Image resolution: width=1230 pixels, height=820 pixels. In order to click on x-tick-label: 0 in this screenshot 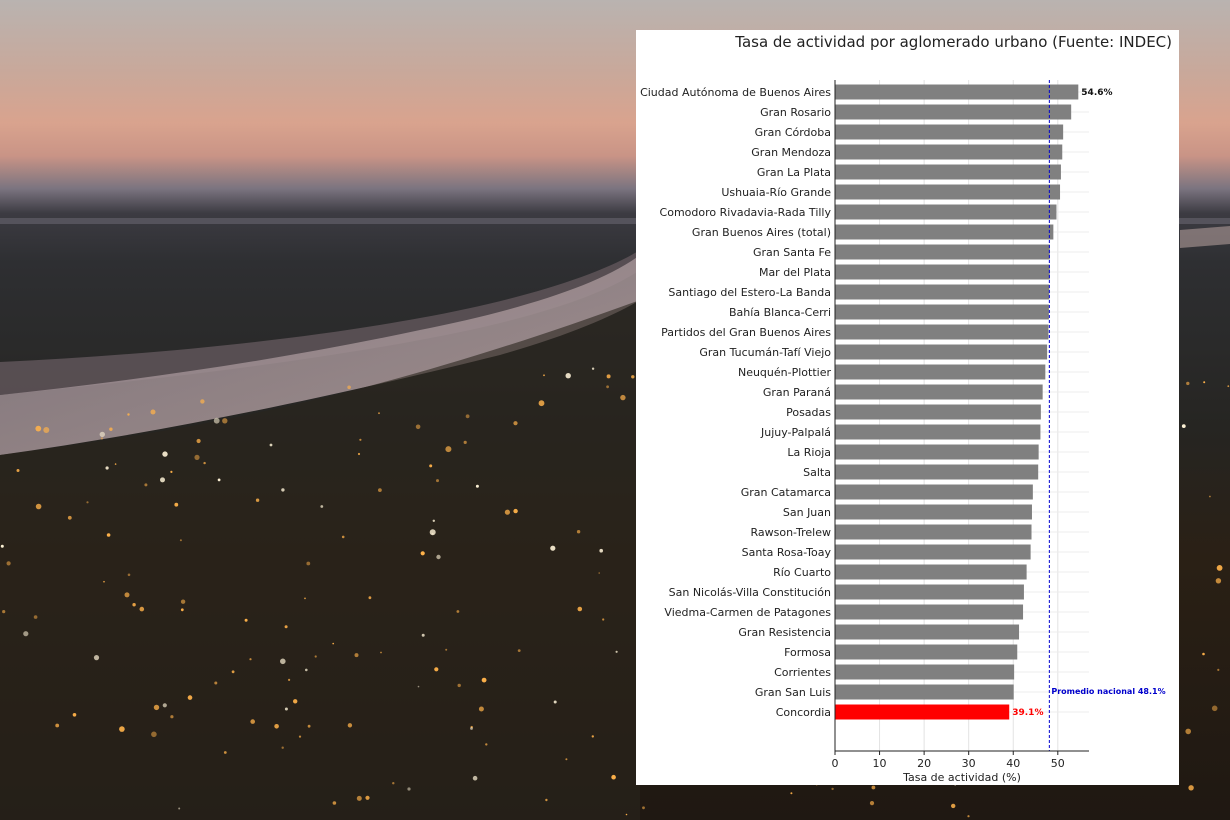, I will do `click(835, 763)`.